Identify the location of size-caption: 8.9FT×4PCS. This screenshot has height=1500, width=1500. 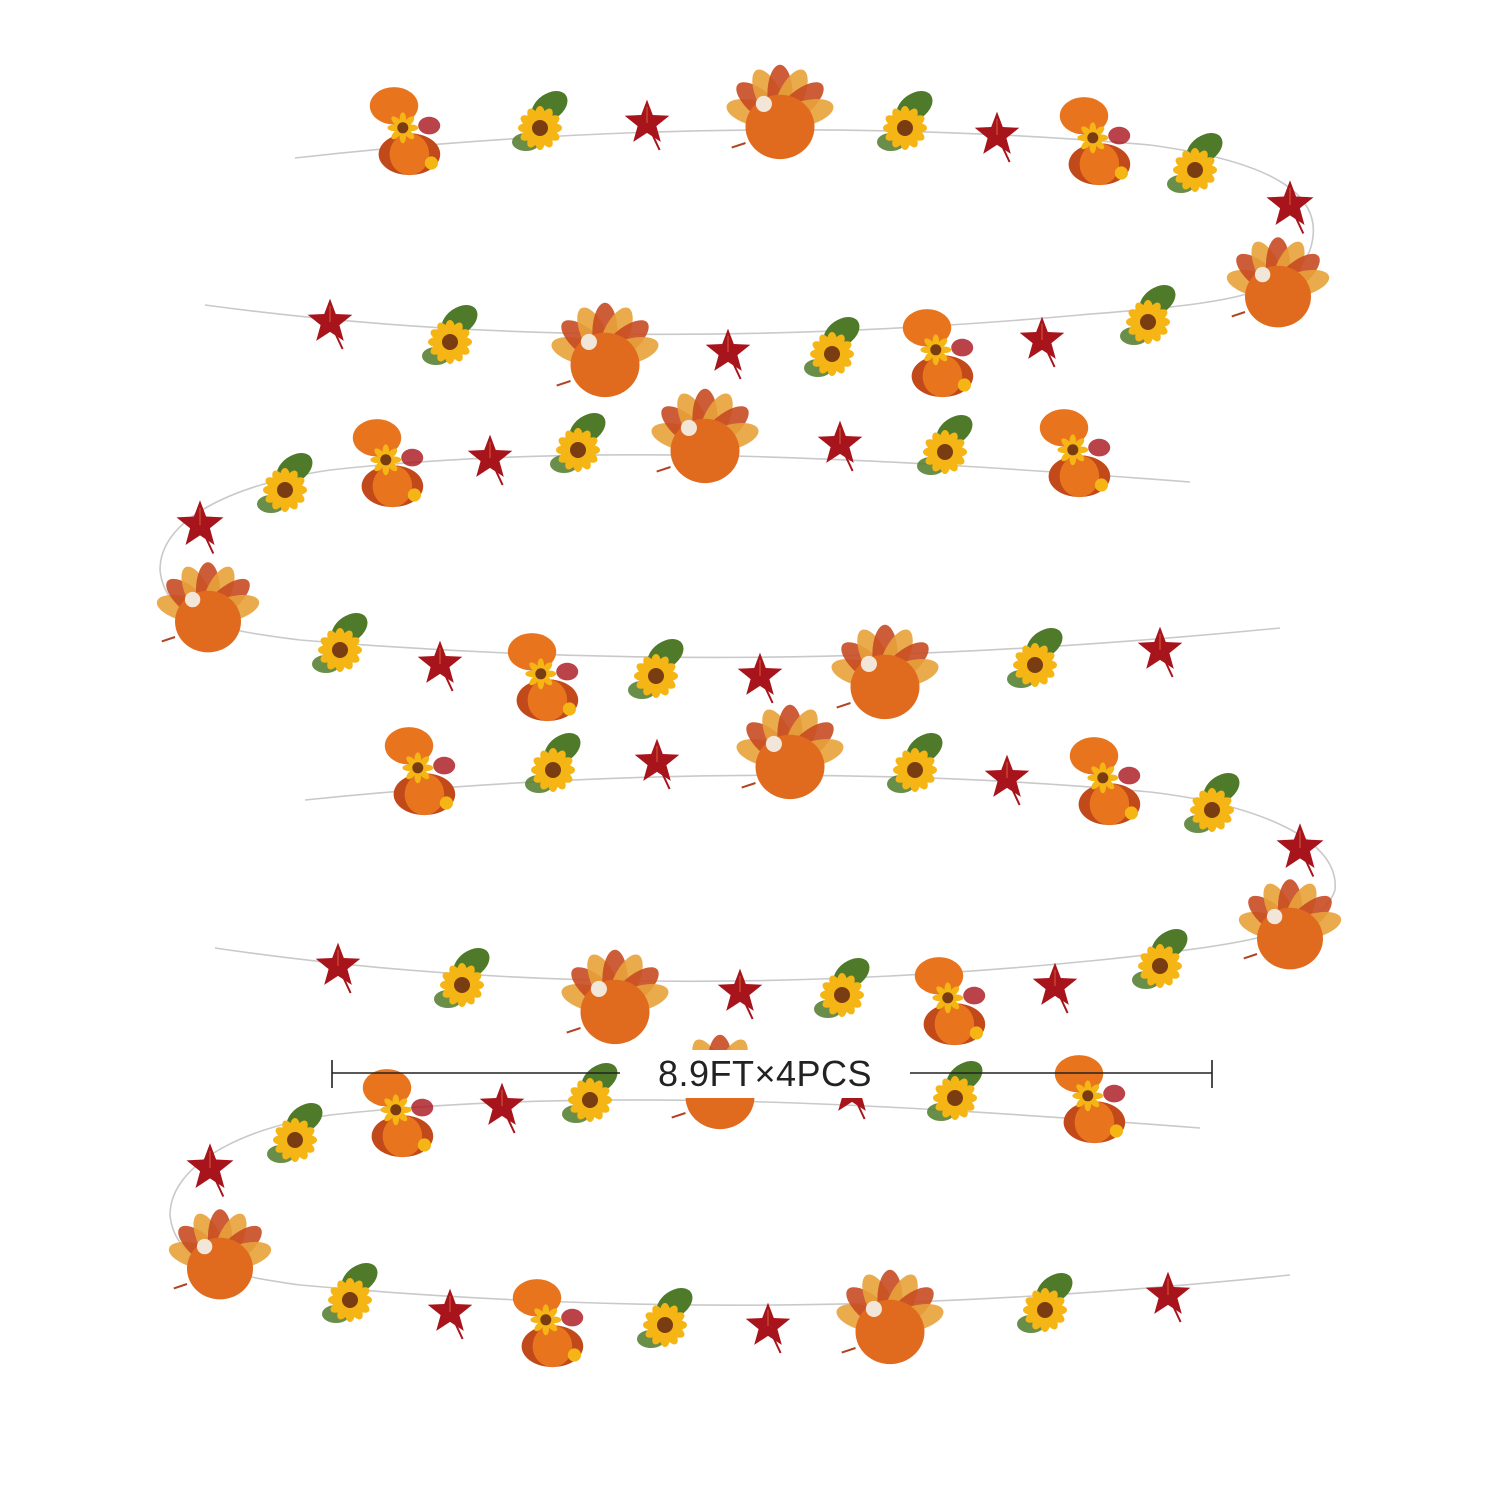
(765, 1074).